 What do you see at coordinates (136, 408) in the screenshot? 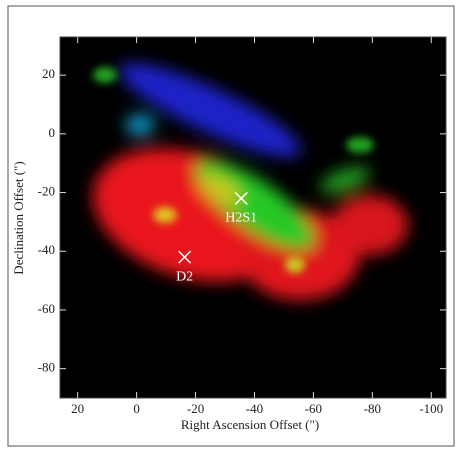
I see `x-tick-label: 0` at bounding box center [136, 408].